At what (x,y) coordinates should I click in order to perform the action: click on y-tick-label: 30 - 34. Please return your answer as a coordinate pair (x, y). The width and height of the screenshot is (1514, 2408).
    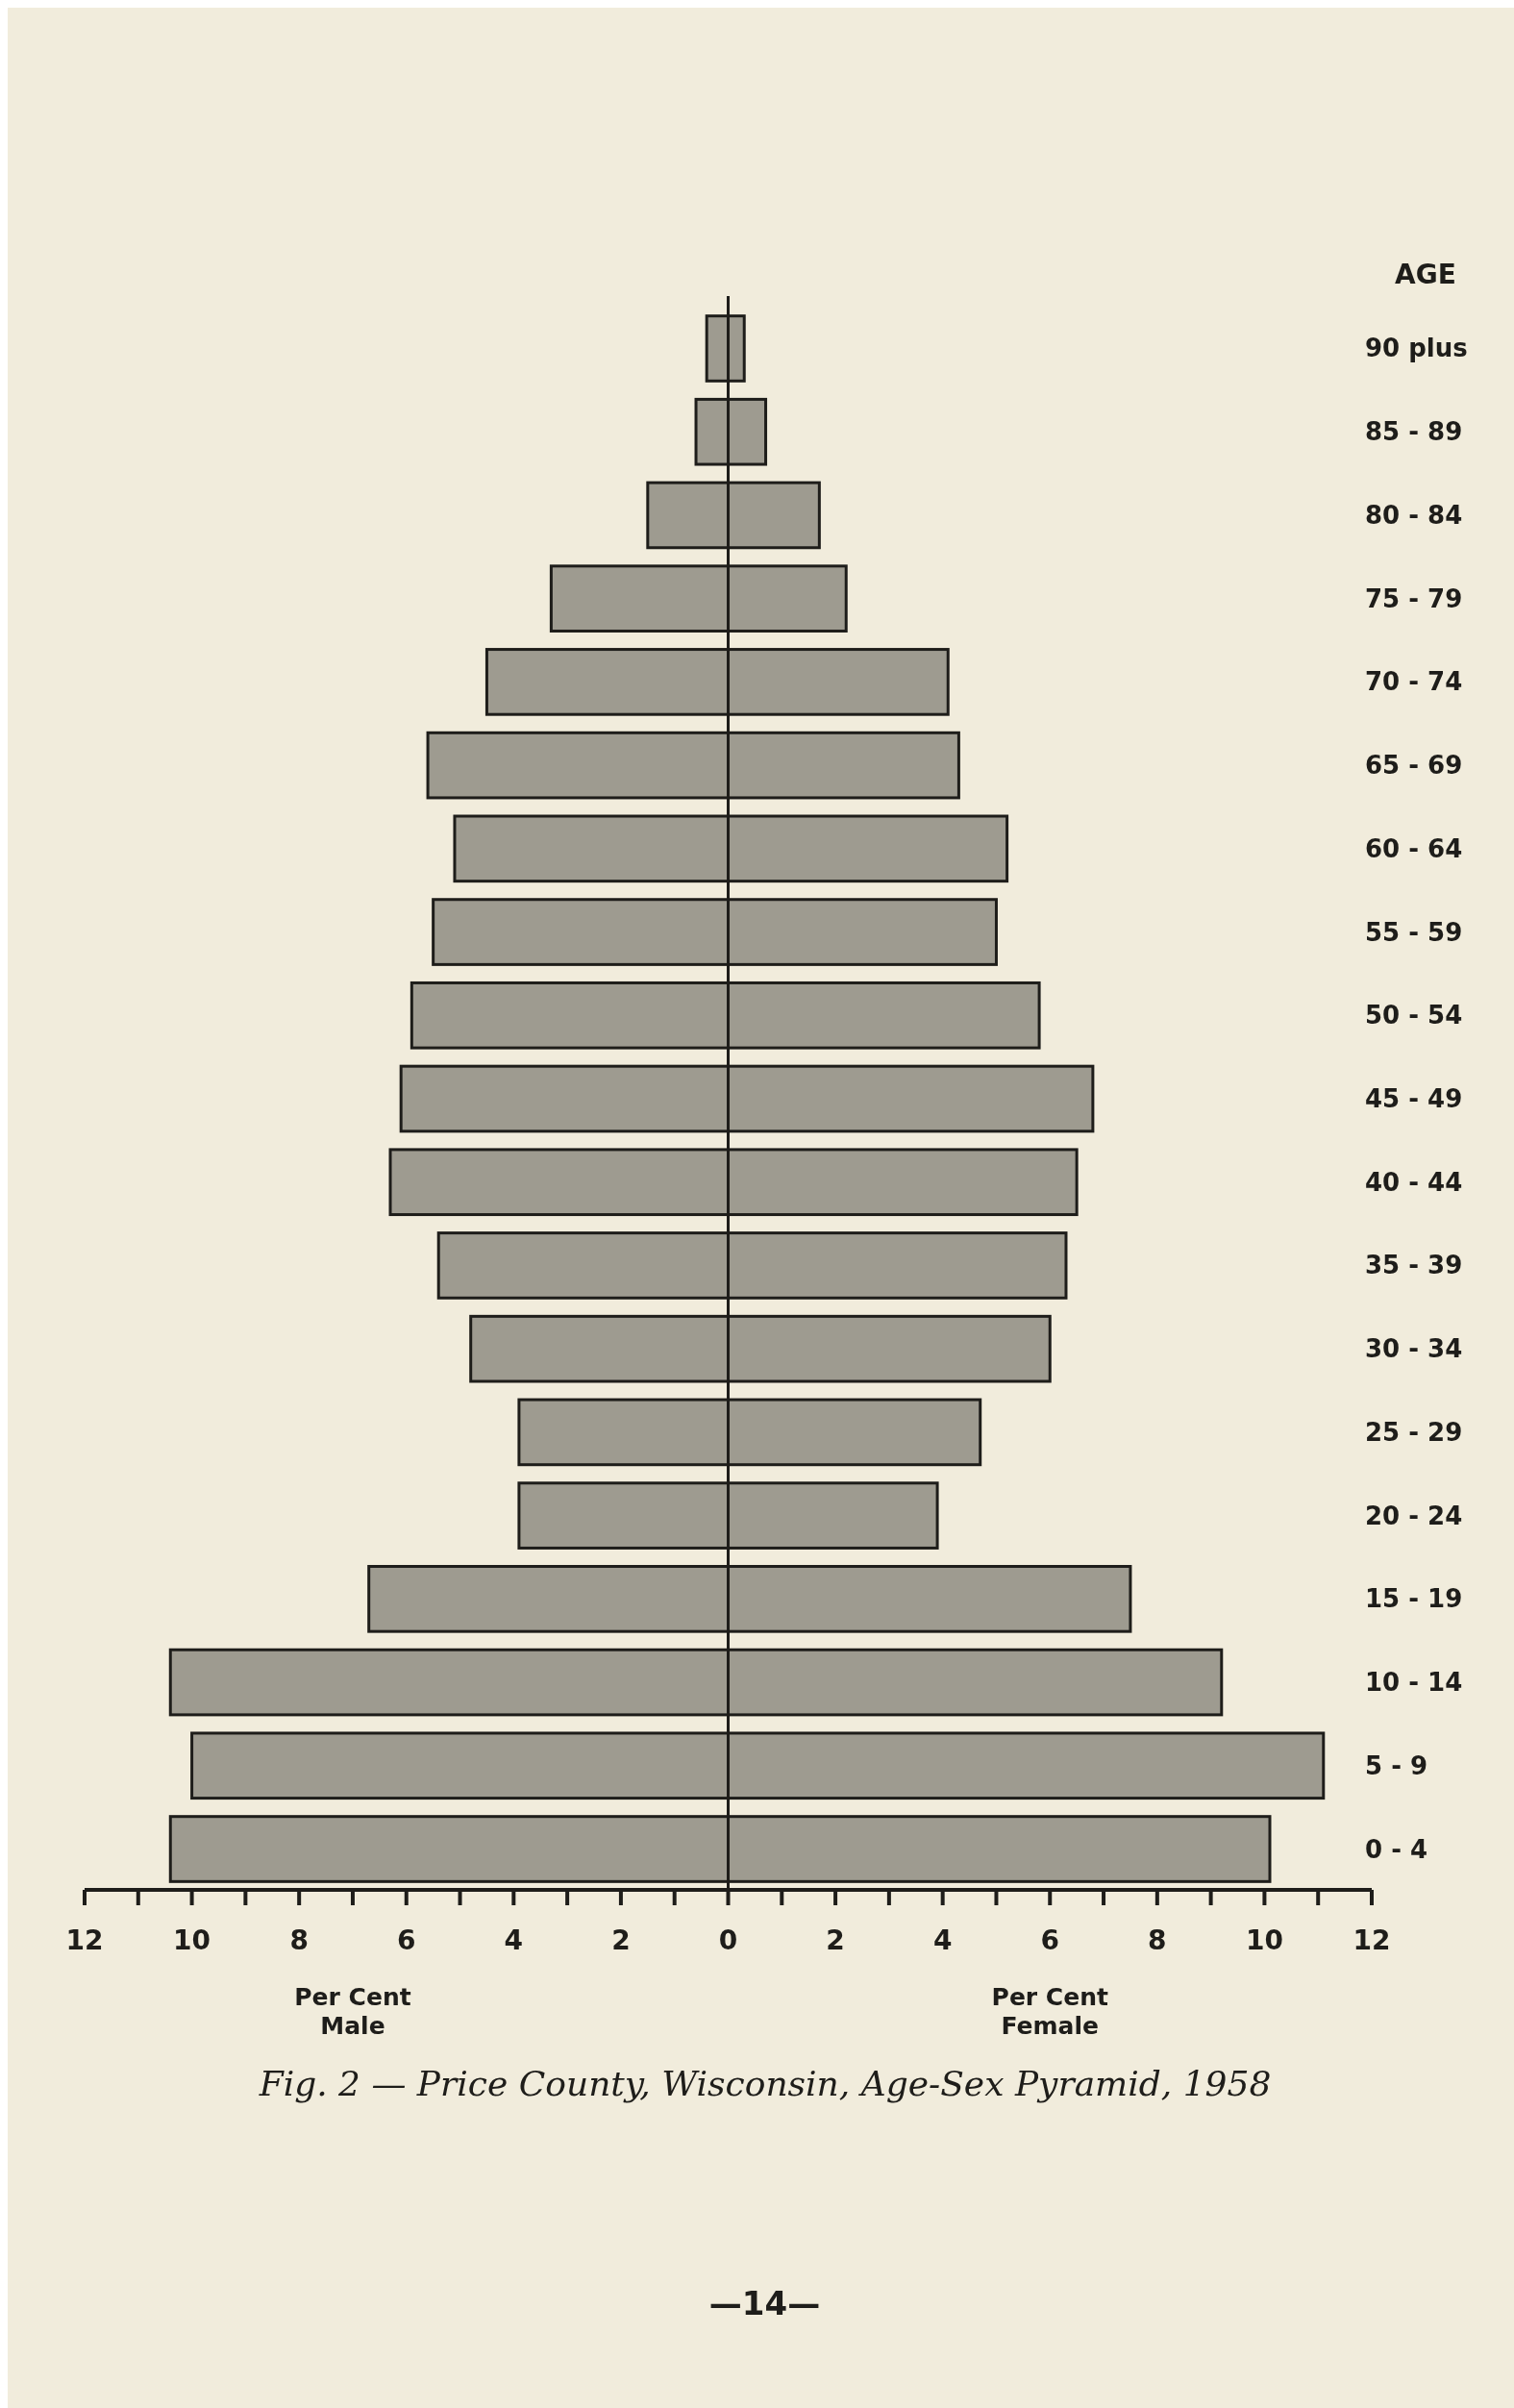
    Looking at the image, I should click on (1414, 1349).